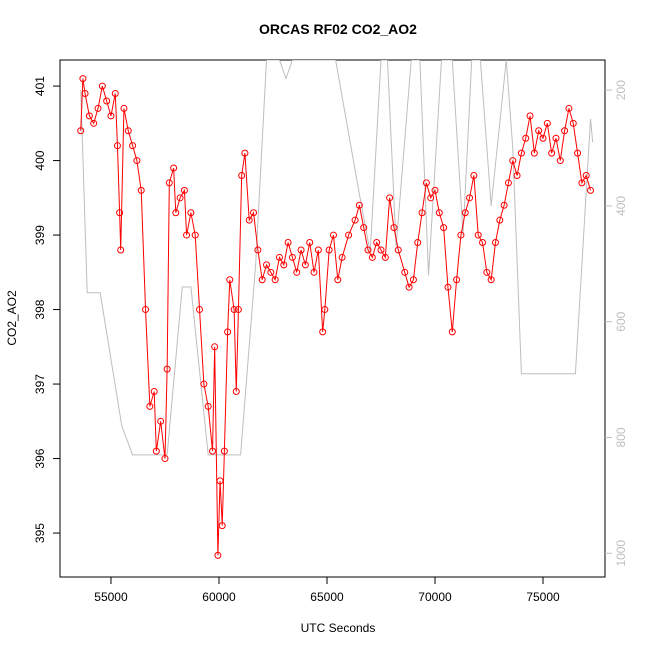 This screenshot has width=650, height=650. What do you see at coordinates (338, 628) in the screenshot?
I see `x-axis-label: UTC Seconds` at bounding box center [338, 628].